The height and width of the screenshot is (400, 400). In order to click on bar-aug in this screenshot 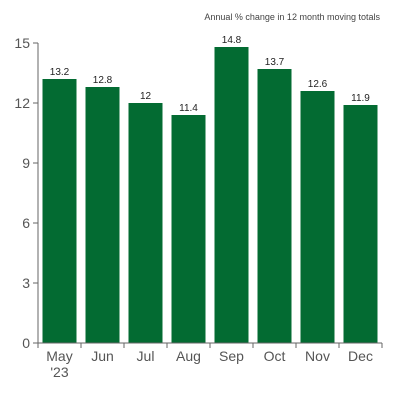, I will do `click(188, 229)`.